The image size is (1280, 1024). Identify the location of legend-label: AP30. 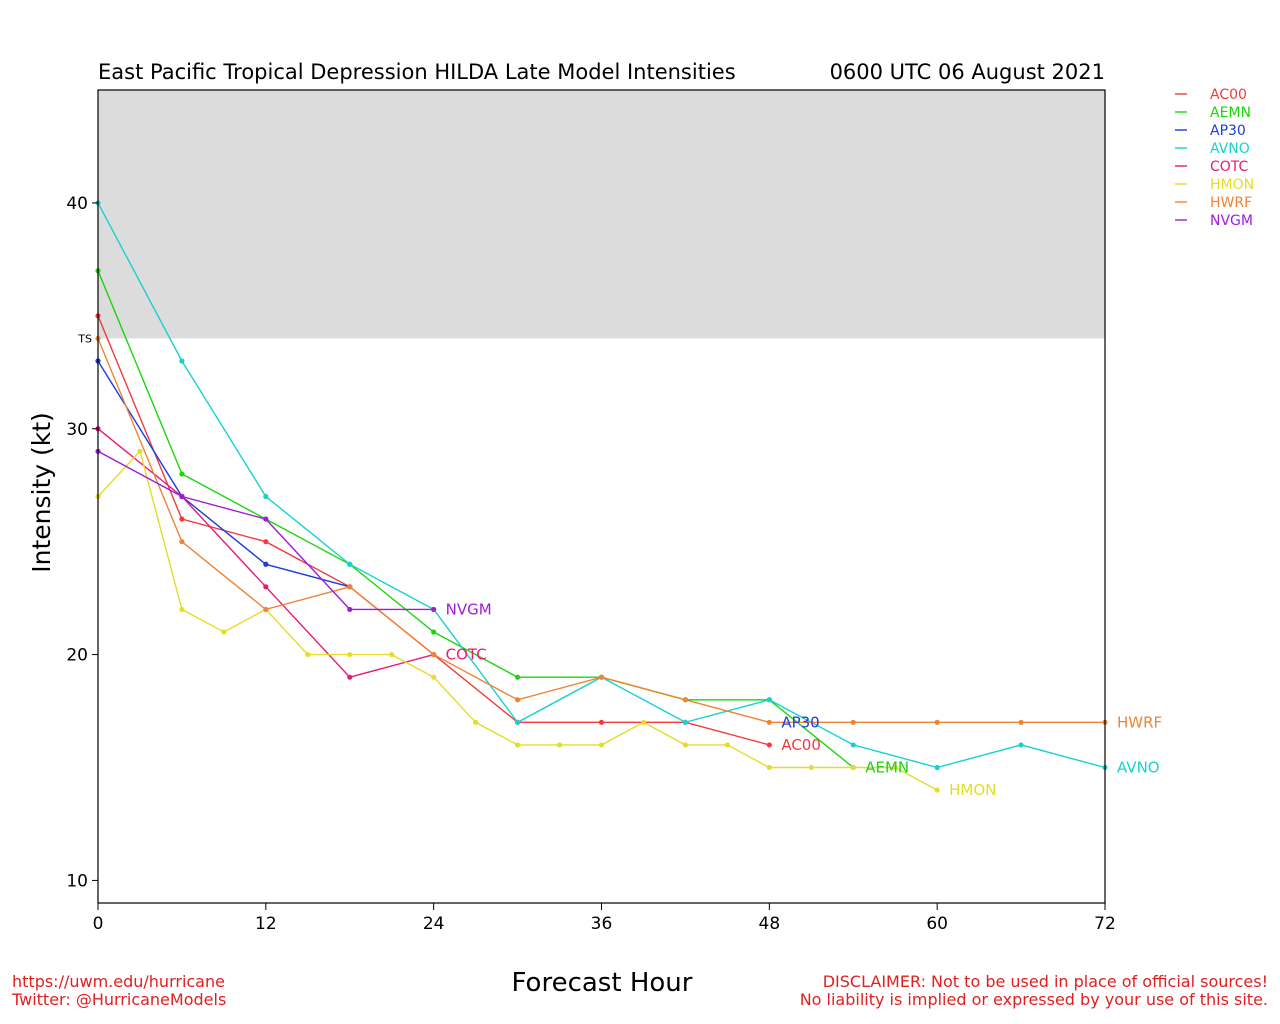
(1228, 131).